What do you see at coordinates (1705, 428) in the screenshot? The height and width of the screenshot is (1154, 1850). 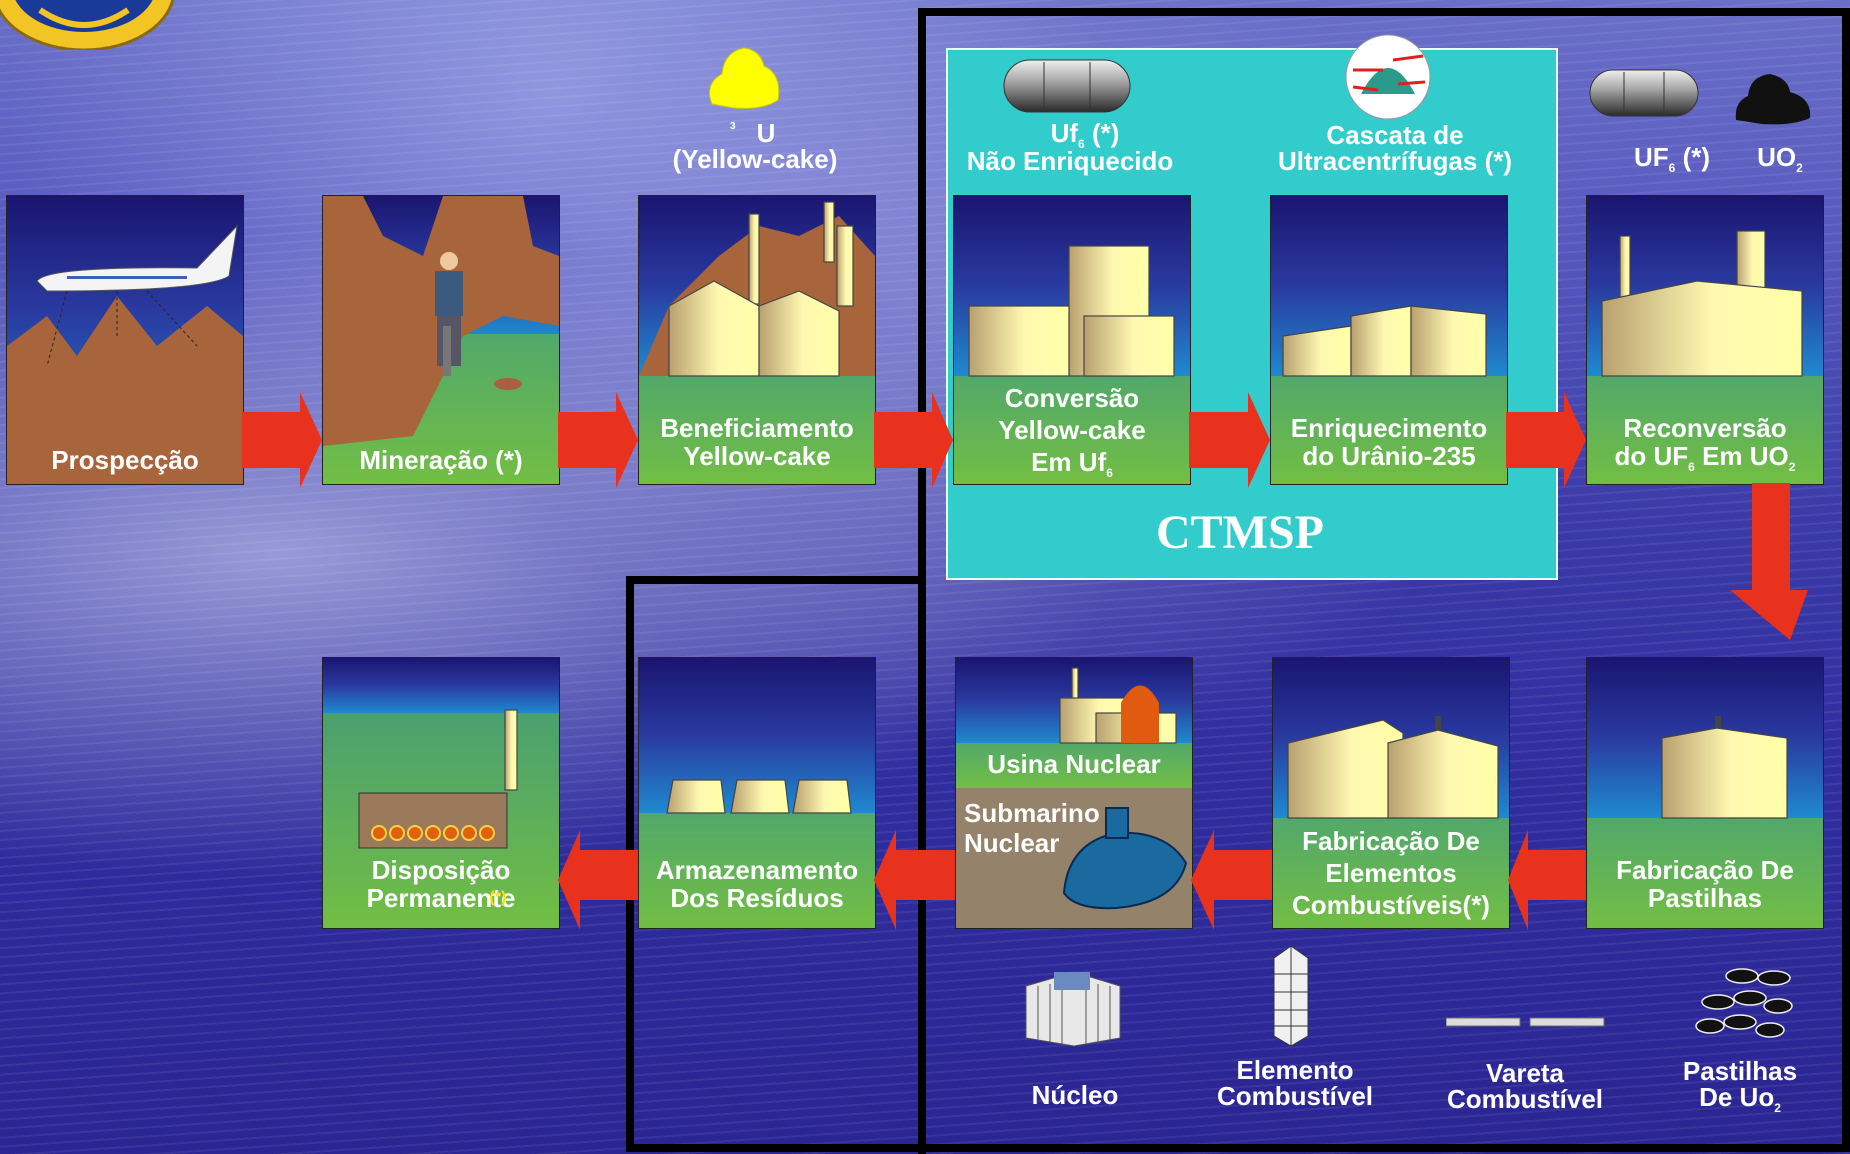 I see `label-reconversao-line1: Reconversão` at bounding box center [1705, 428].